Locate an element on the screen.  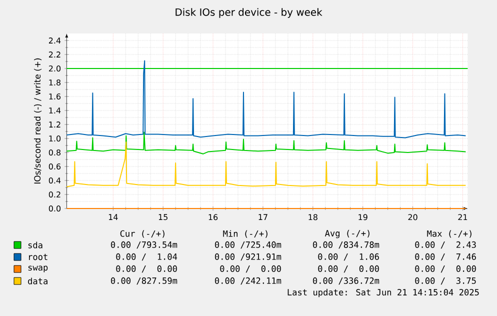
text: Min (-/+) is located at coordinates (245, 234).